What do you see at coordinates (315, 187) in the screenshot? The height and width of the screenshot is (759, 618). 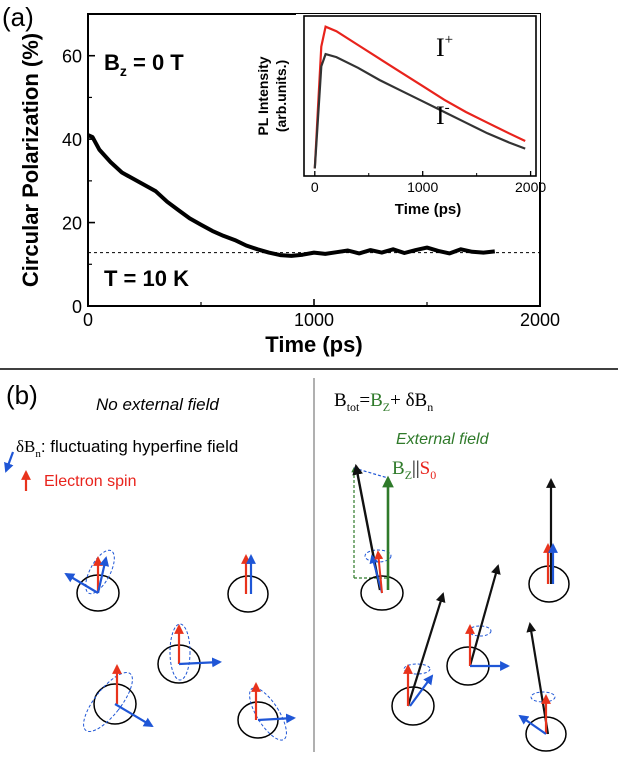 I see `inset-x-tick-label: 0` at bounding box center [315, 187].